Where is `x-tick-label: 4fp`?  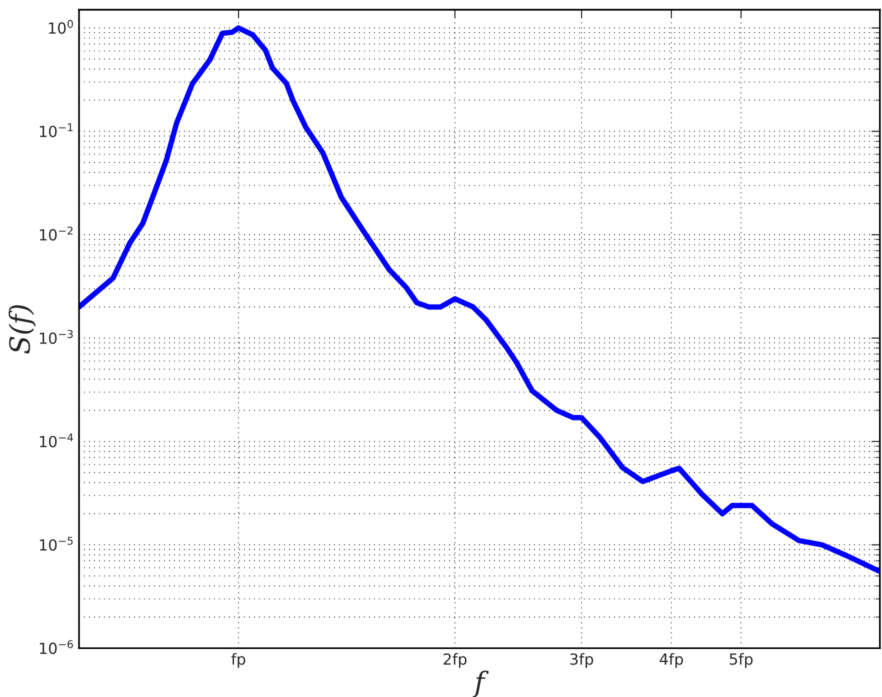 x-tick-label: 4fp is located at coordinates (671, 660).